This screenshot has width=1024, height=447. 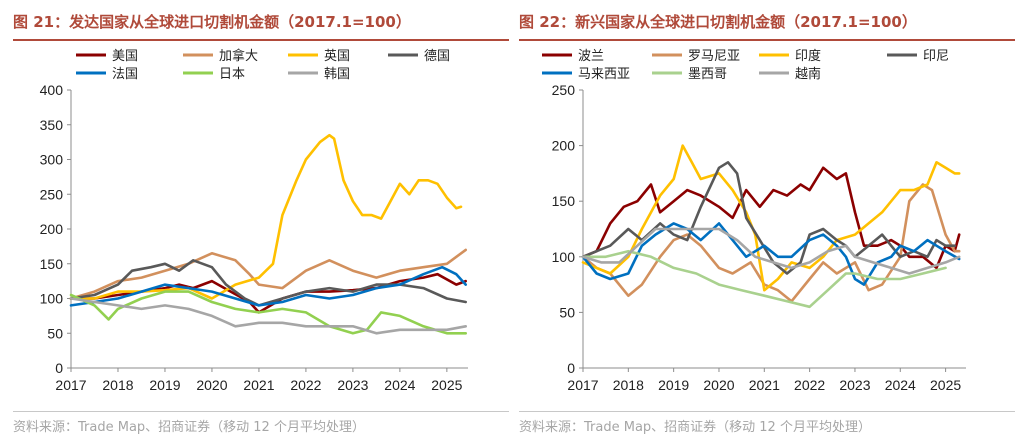 What do you see at coordinates (52, 90) in the screenshot?
I see `y-tick-label: 400` at bounding box center [52, 90].